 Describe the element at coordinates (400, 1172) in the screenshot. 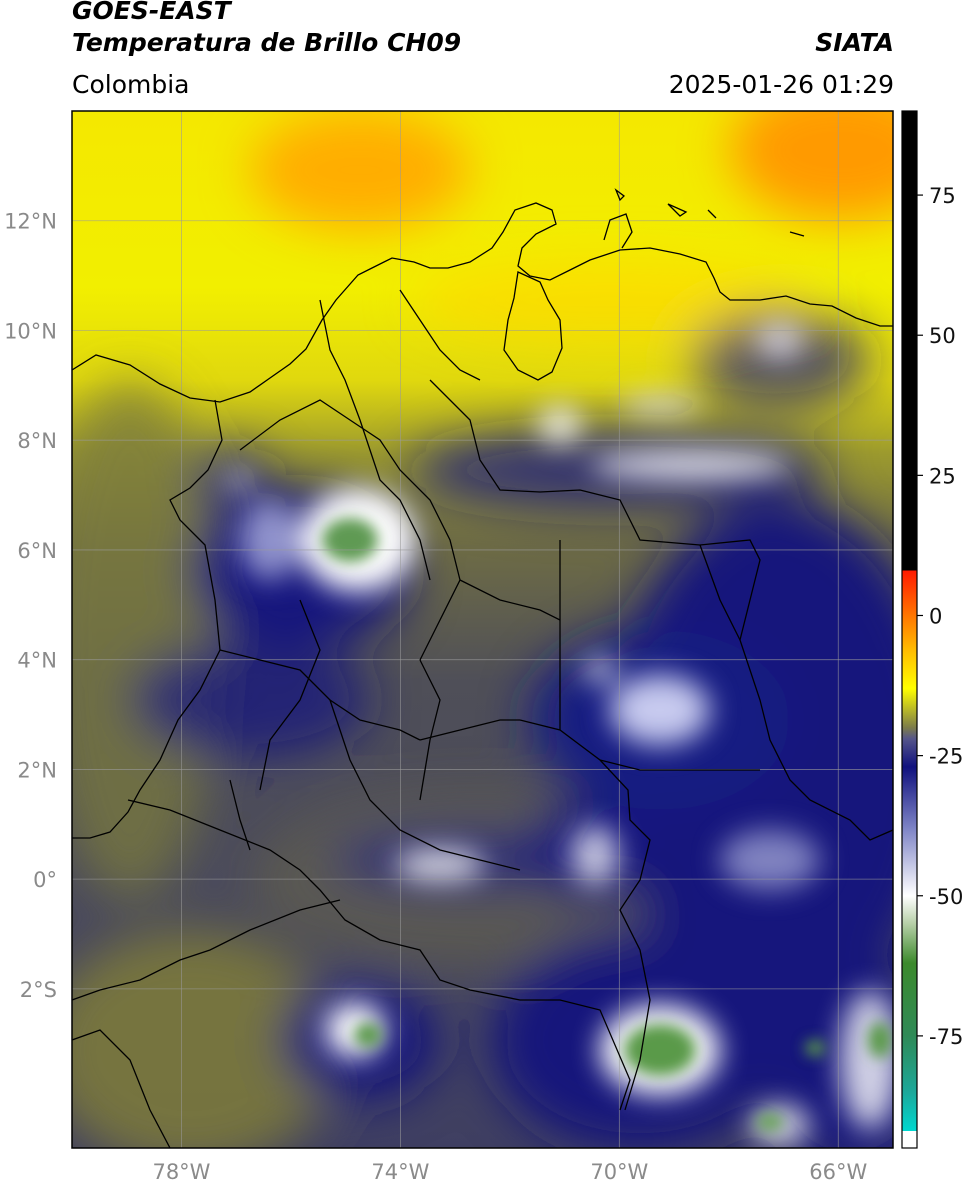

I see `lon-tick-label: 74°W` at that location.